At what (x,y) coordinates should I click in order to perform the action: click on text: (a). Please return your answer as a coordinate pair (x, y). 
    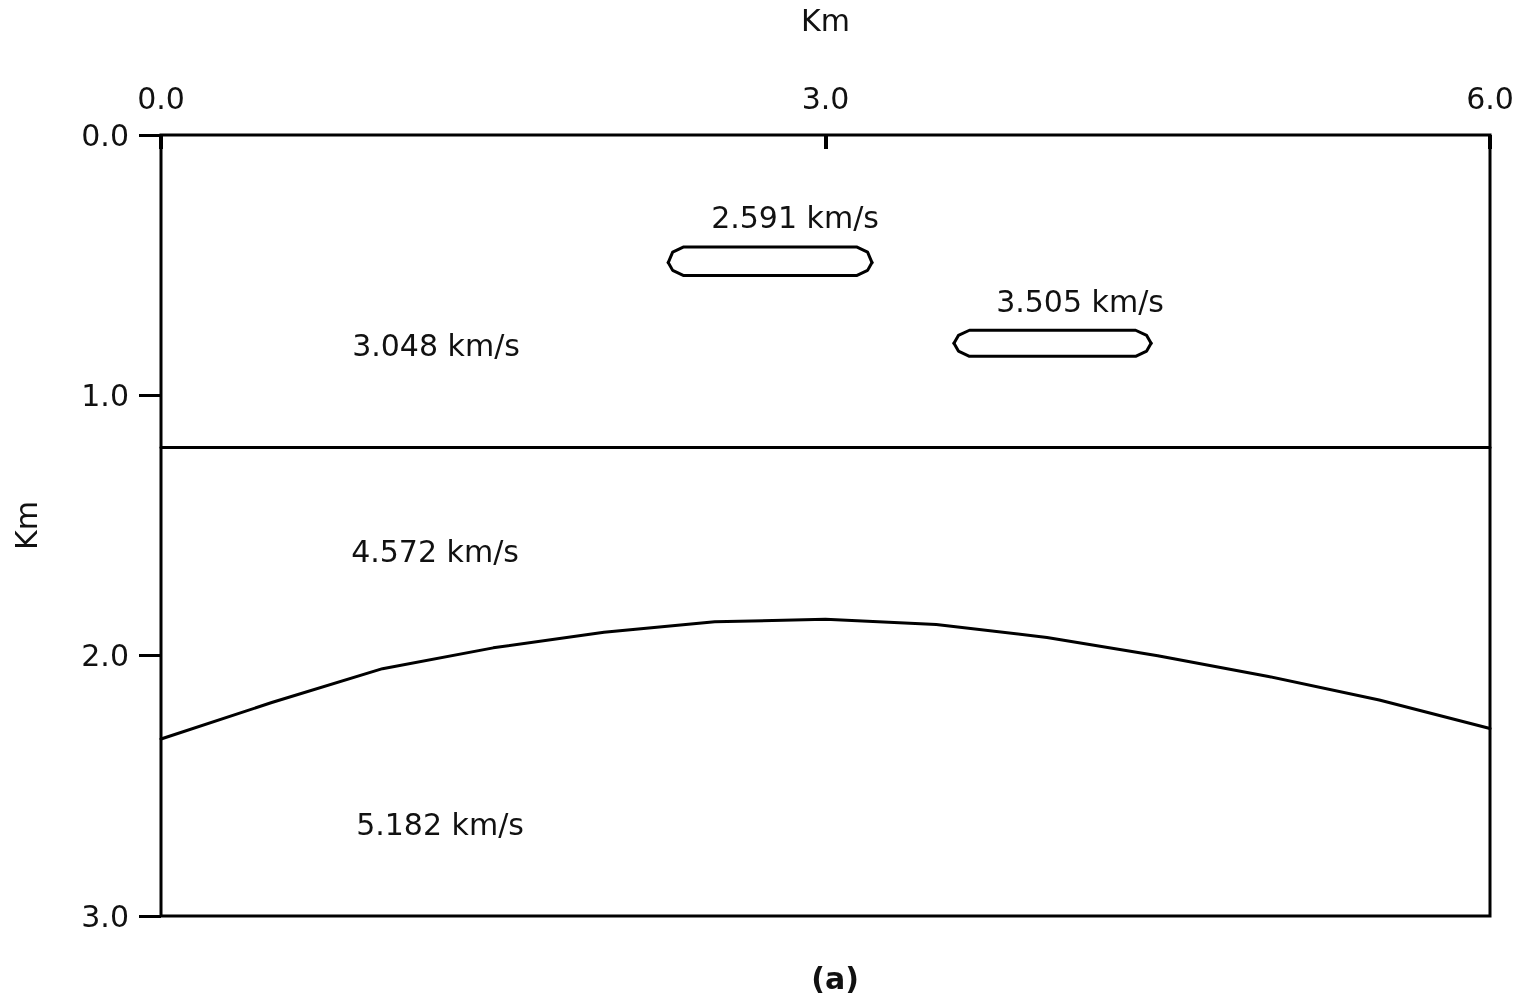
    Looking at the image, I should click on (835, 978).